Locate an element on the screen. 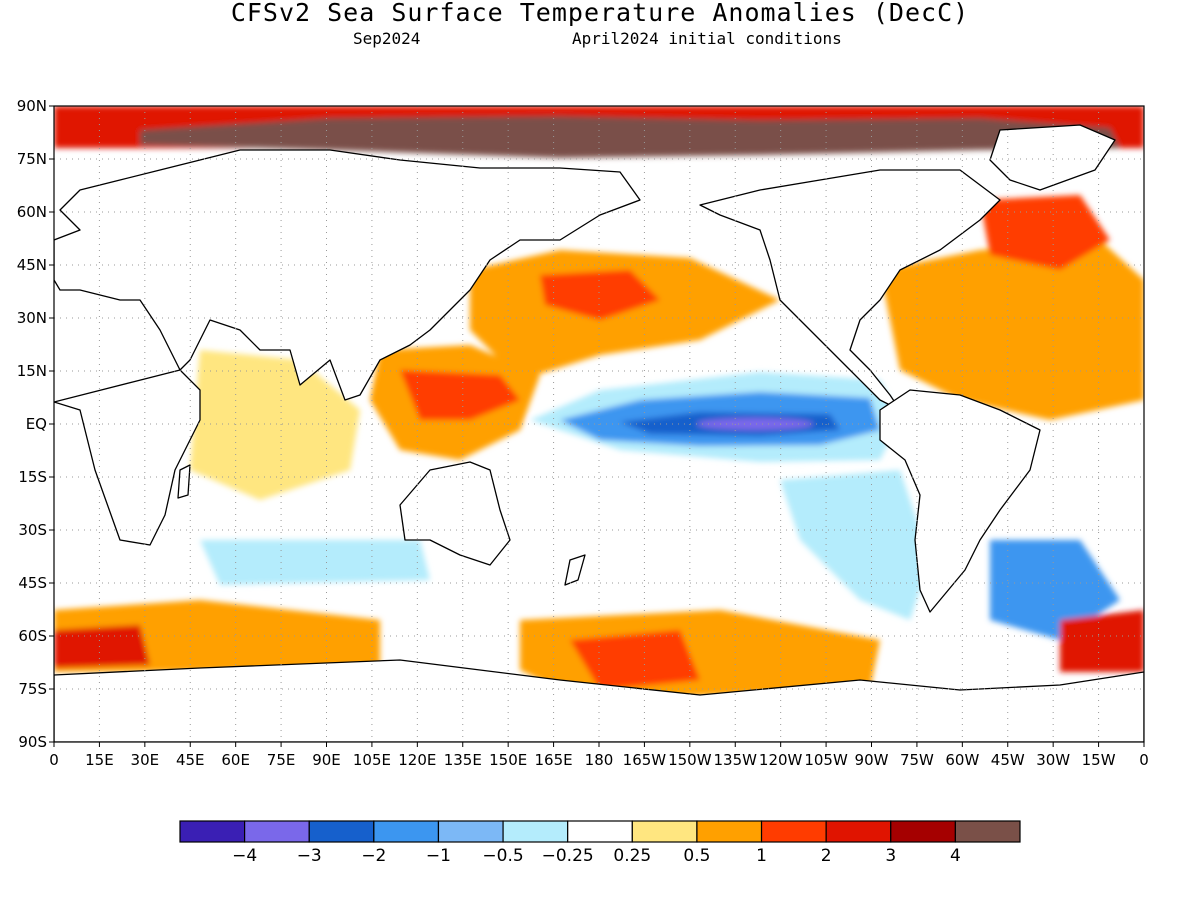 This screenshot has width=1200, height=900. north-atlantic-warm is located at coordinates (1012, 330).